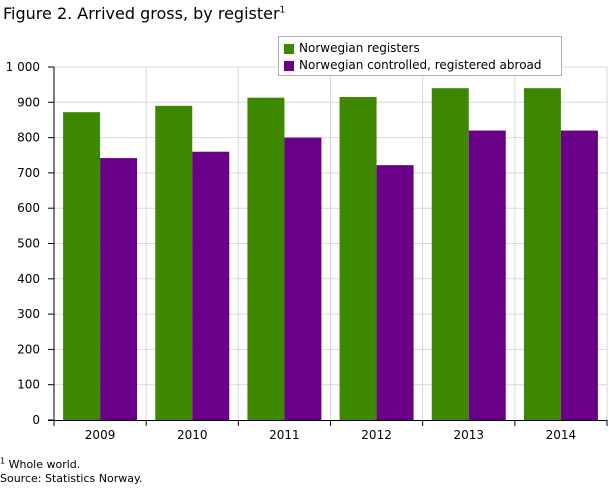 The height and width of the screenshot is (488, 609). I want to click on y-tick-labels: 0 100 200 300 400 500 600 700 800 900 1 000, so click(23, 243).